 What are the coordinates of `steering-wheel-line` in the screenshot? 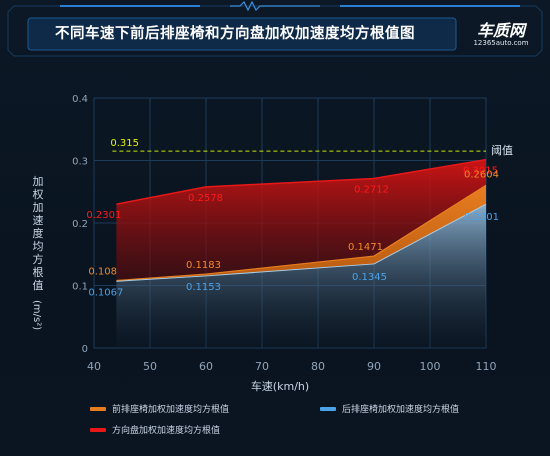 It's located at (301, 181).